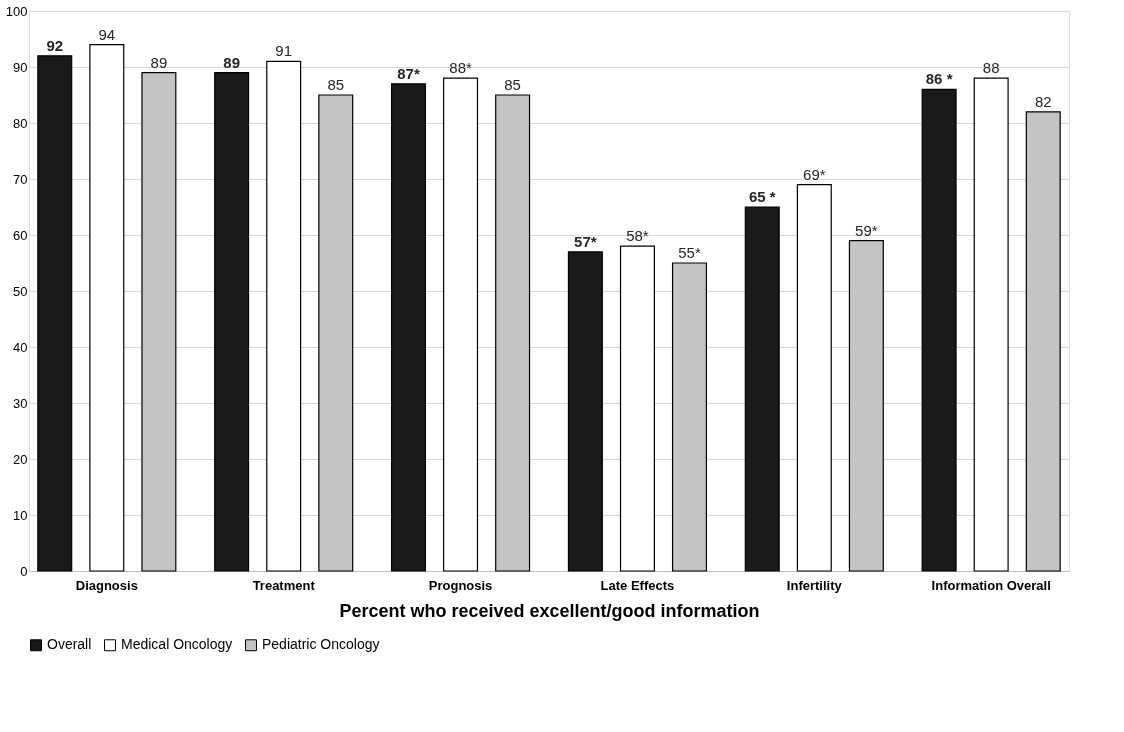 This screenshot has width=1124, height=732. Describe the element at coordinates (20, 235) in the screenshot. I see `y-tick-label: 60` at that location.